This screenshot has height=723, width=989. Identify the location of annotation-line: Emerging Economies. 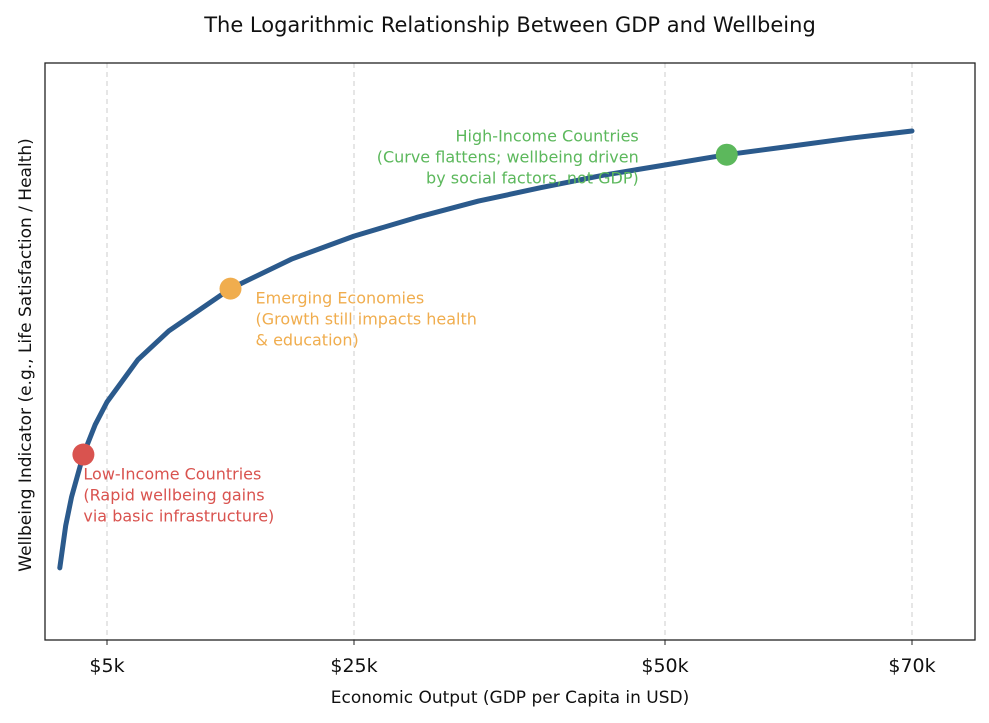
(340, 298).